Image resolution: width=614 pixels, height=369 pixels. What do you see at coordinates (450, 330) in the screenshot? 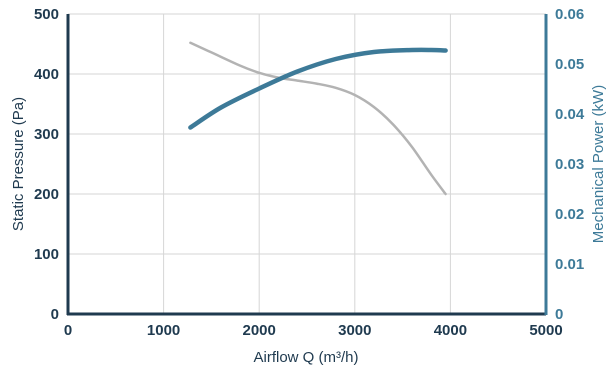
I see `x-tick-label: 4000` at bounding box center [450, 330].